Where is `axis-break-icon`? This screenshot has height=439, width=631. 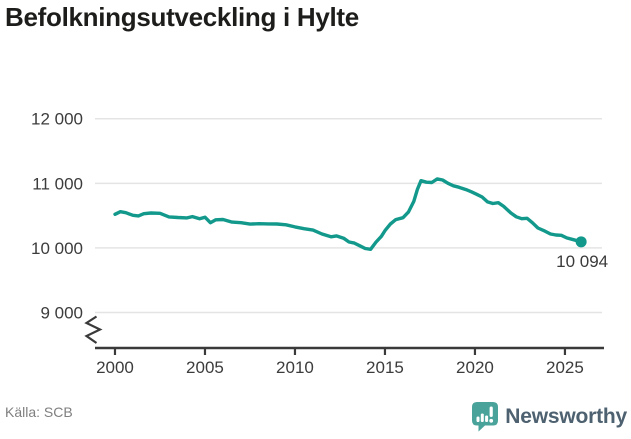
axis-break-icon is located at coordinates (93, 329).